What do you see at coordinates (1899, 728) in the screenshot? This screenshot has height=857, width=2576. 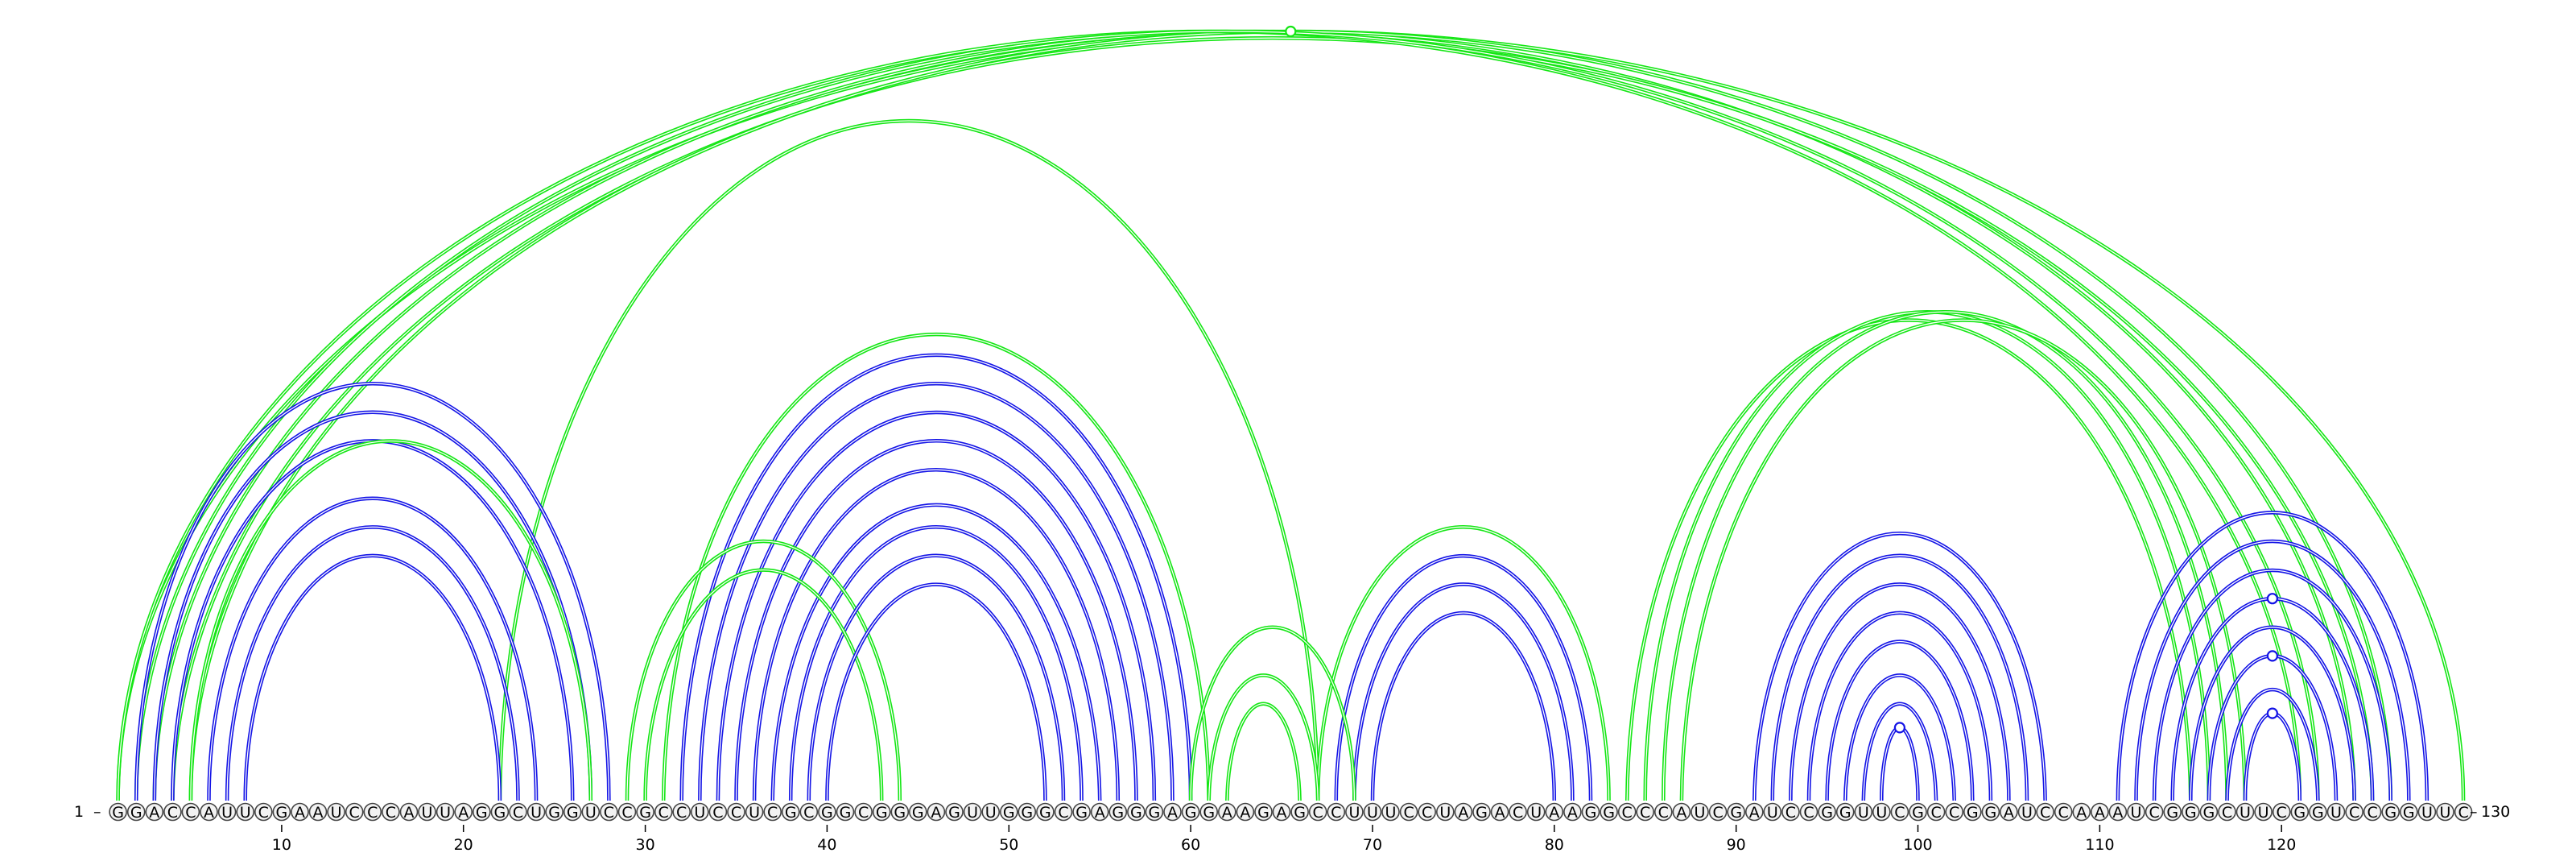 I see `arc-apex-marker` at bounding box center [1899, 728].